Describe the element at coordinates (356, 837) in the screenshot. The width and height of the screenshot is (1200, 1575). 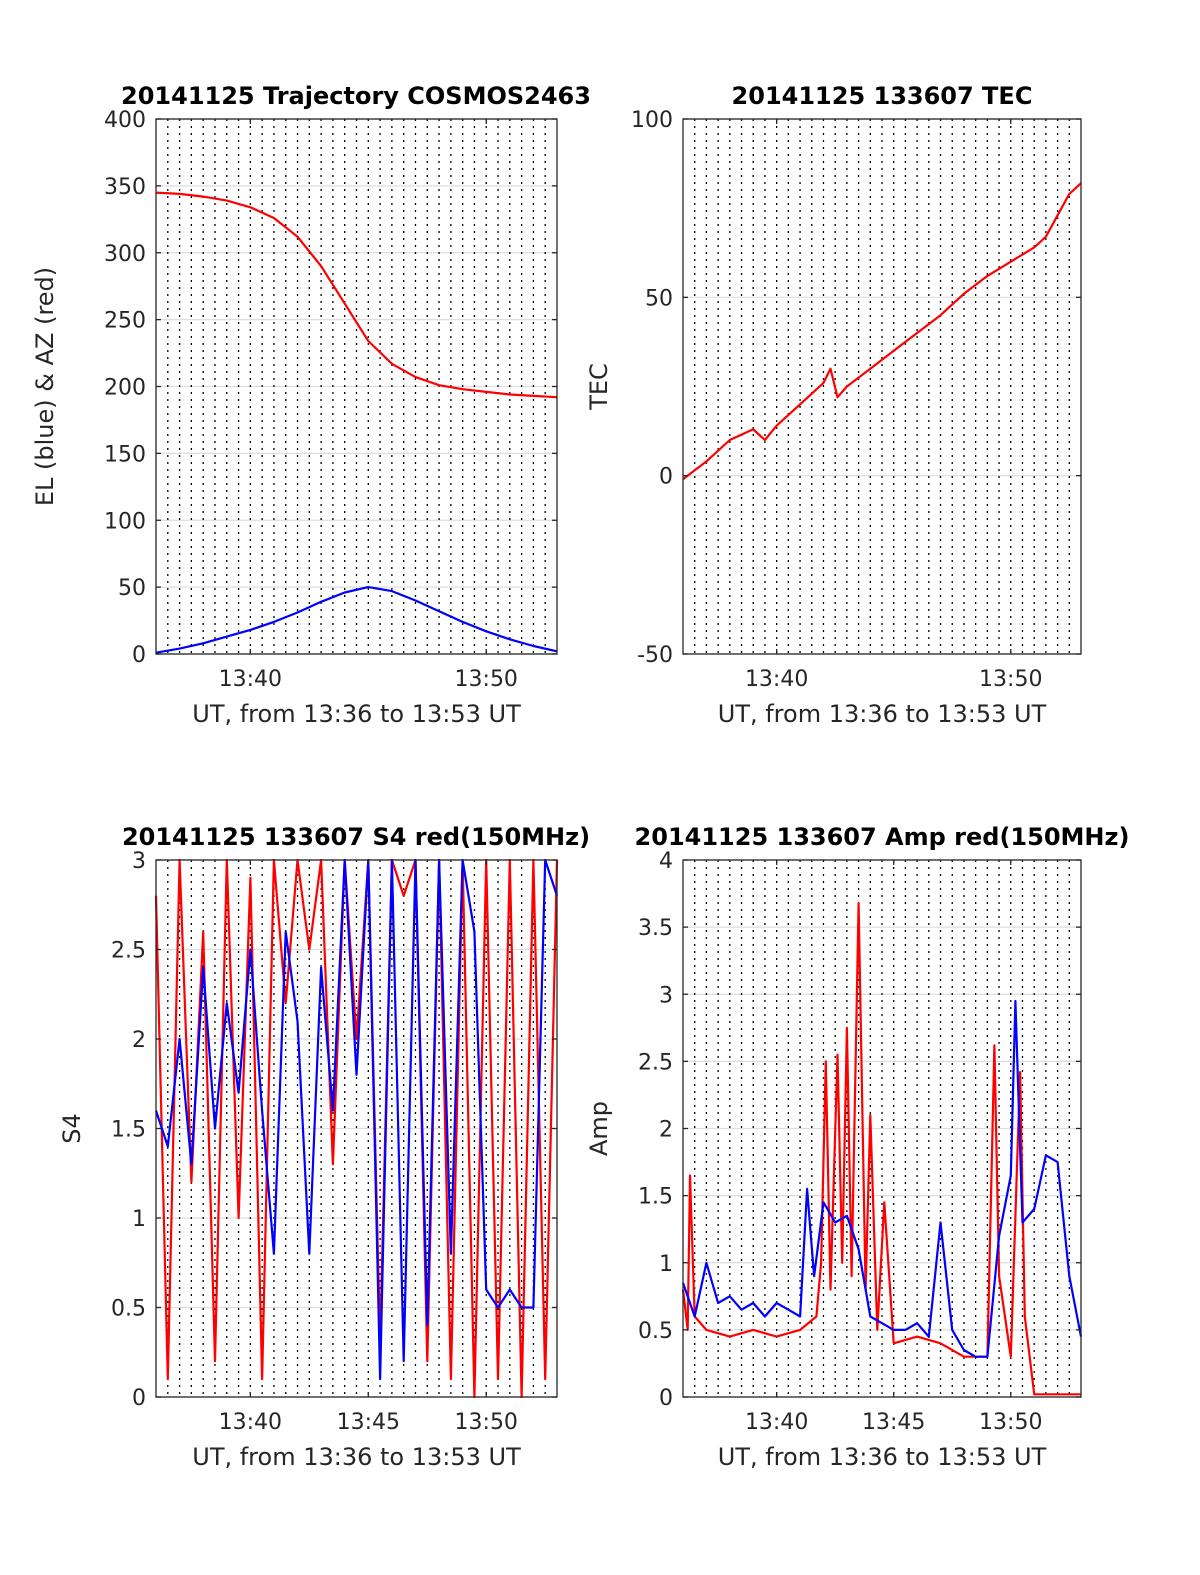
I see `chart-title: 20141125 133607 S4 red(150MHz)` at that location.